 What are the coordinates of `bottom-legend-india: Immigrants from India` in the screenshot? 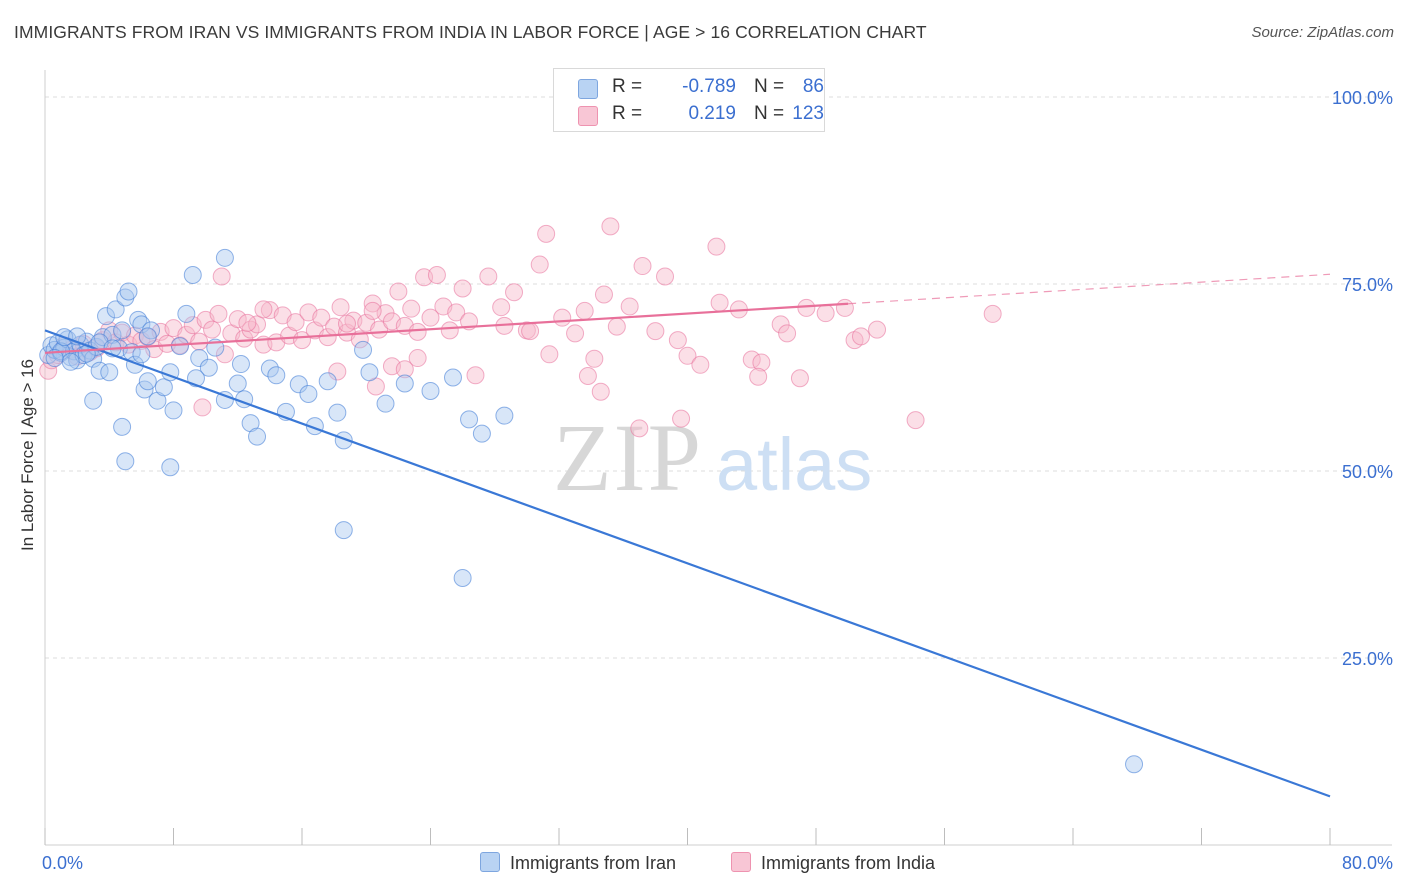 It's located at (833, 863).